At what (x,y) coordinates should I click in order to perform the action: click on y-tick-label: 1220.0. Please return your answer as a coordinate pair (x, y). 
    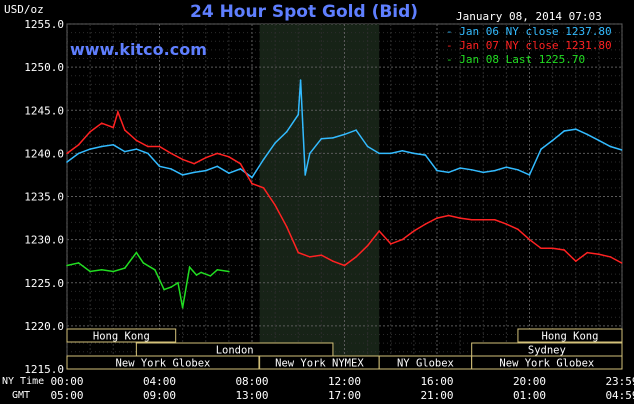
    Looking at the image, I should click on (44, 326).